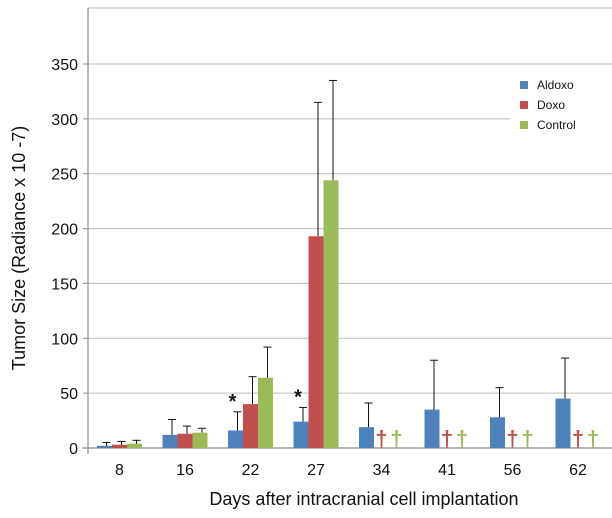  I want to click on x-tick-label: 41, so click(447, 470).